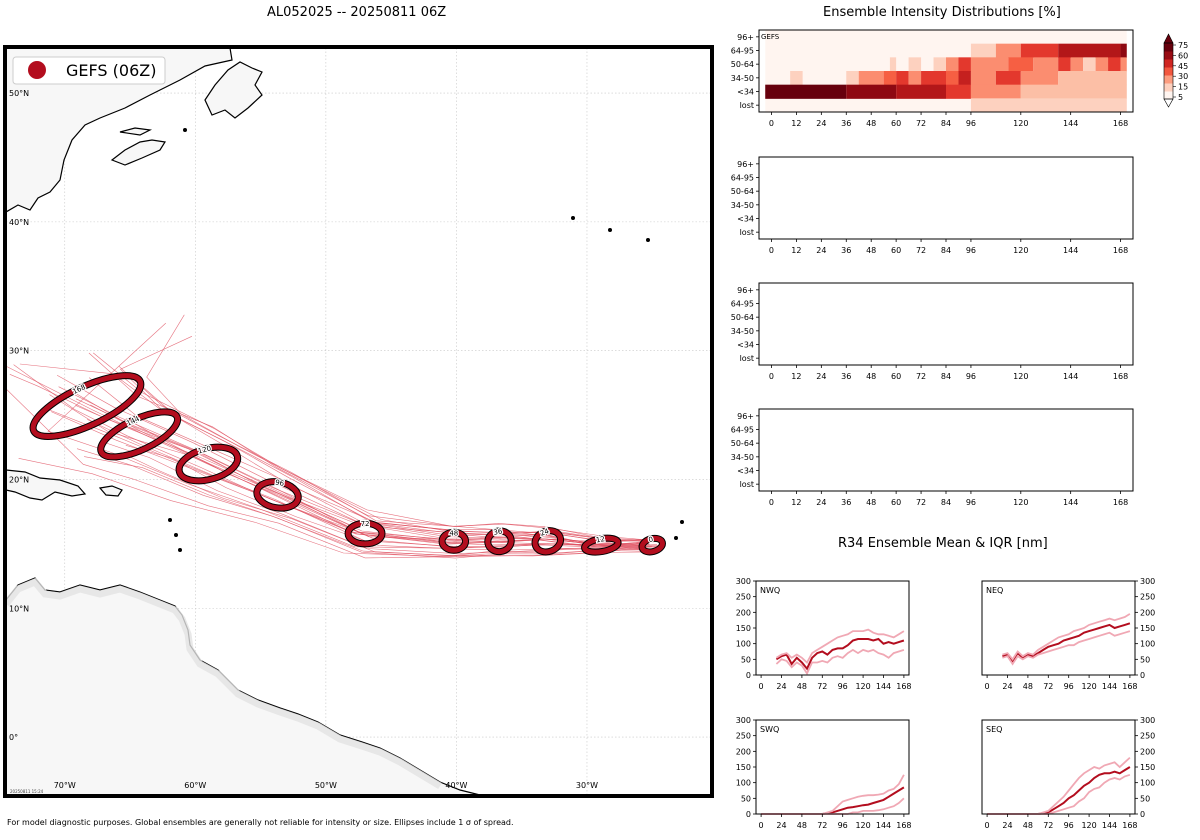 Image resolution: width=1200 pixels, height=840 pixels. I want to click on y-tick-label: 0, so click(748, 675).